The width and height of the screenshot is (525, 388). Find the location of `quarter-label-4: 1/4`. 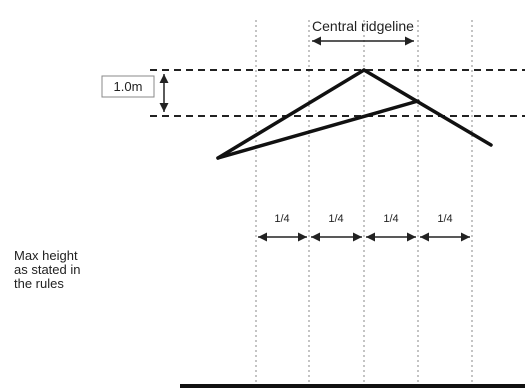

quarter-label-4: 1/4 is located at coordinates (444, 219).